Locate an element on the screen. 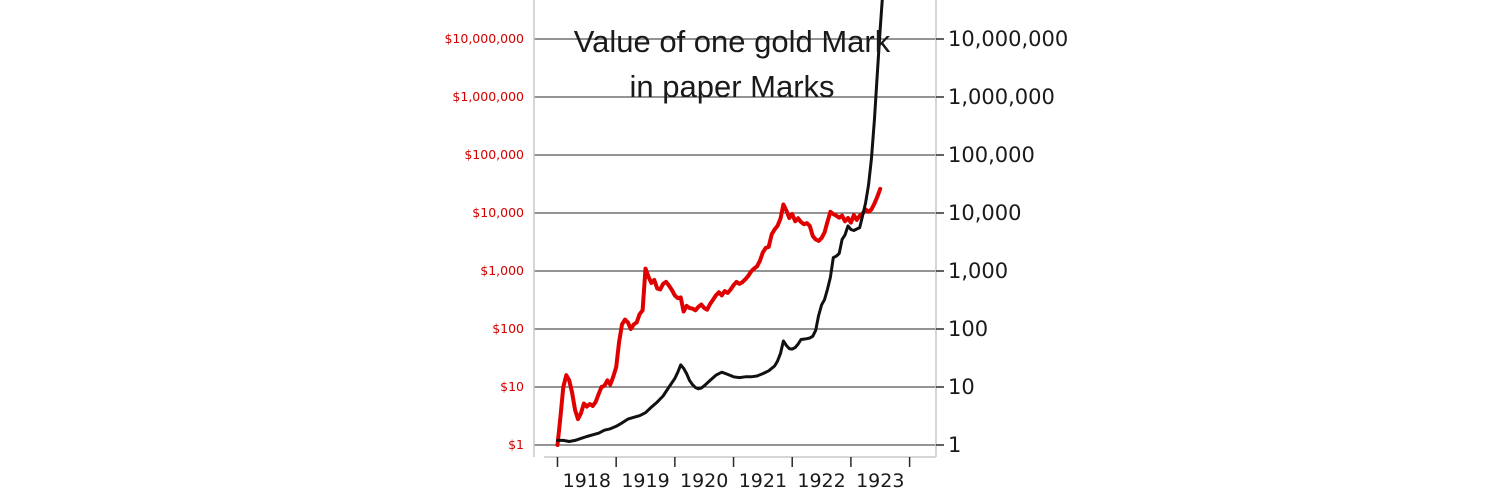  left-tick-label: $1 is located at coordinates (516, 444).